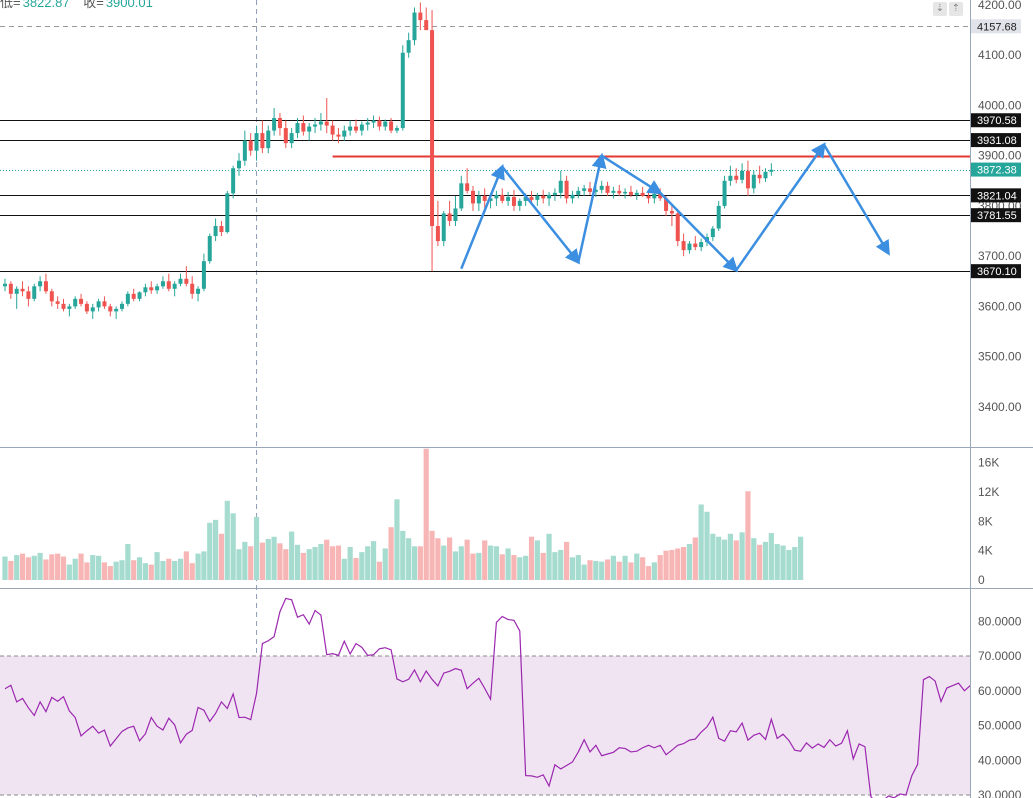 The height and width of the screenshot is (798, 1033). I want to click on arrow-down-icon: ⇣, so click(940, 9).